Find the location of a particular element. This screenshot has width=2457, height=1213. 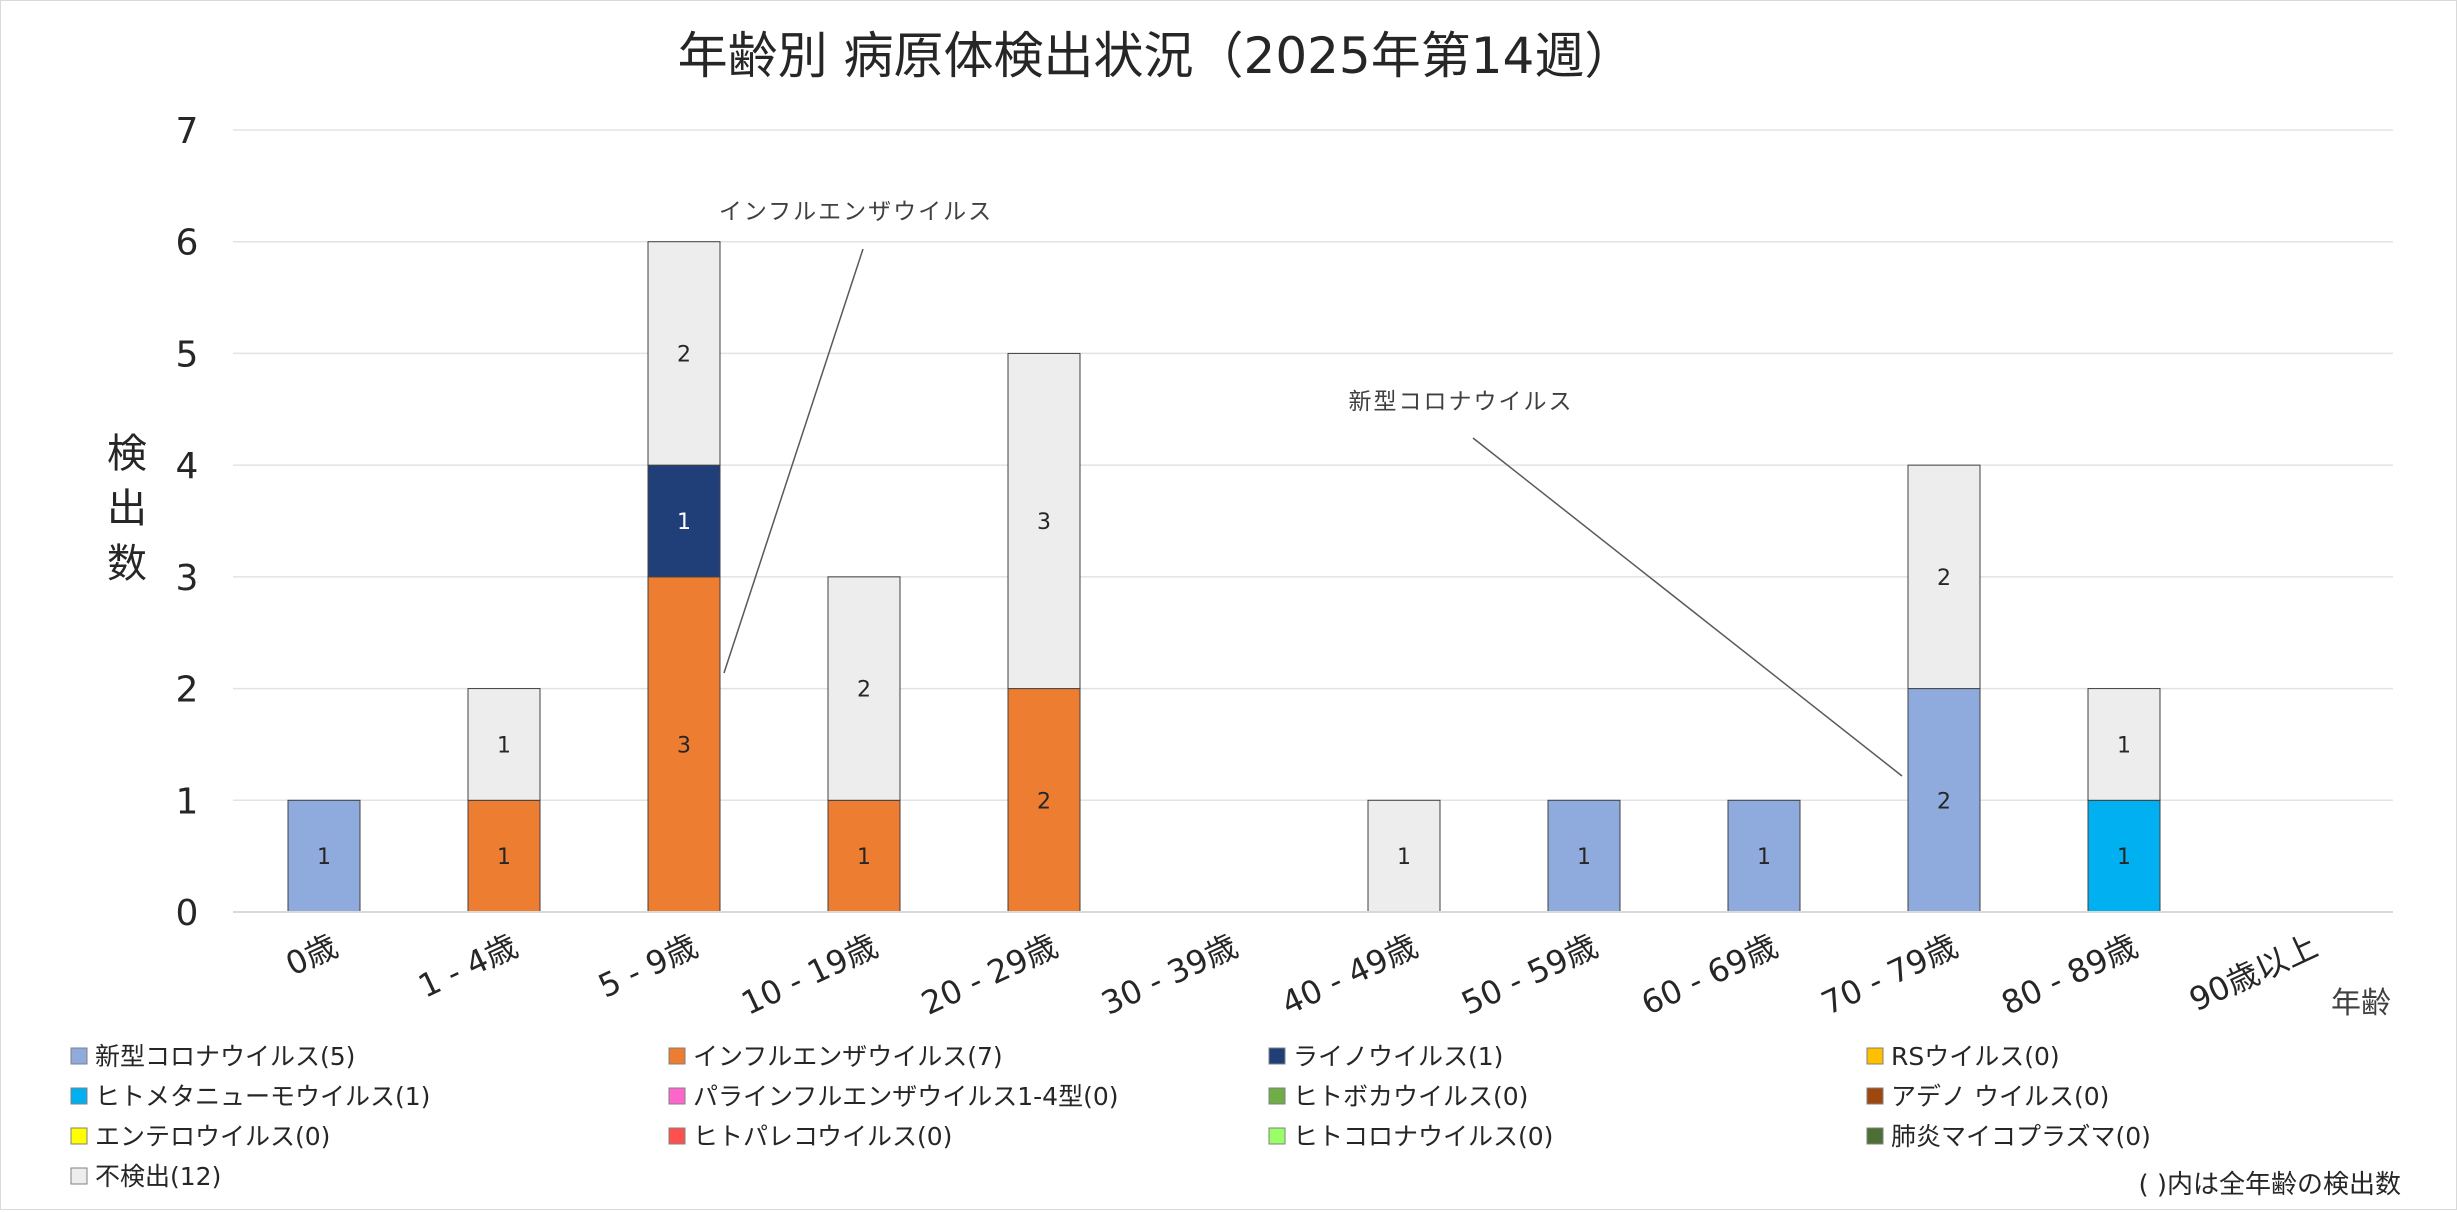

y-axis-title-char: 検 is located at coordinates (127, 454).